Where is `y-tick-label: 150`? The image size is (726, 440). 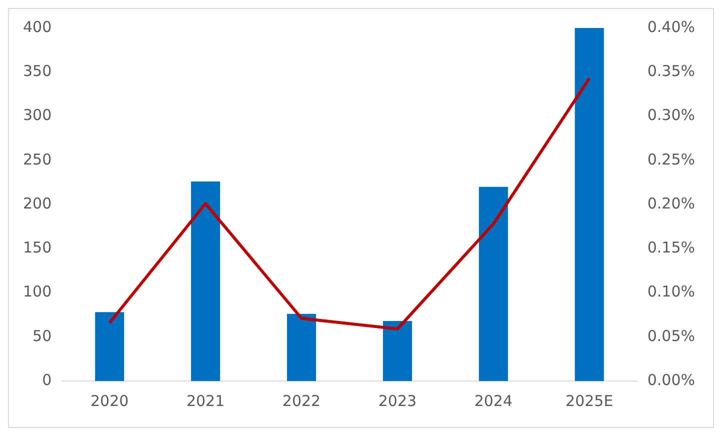
y-tick-label: 150 is located at coordinates (37, 247).